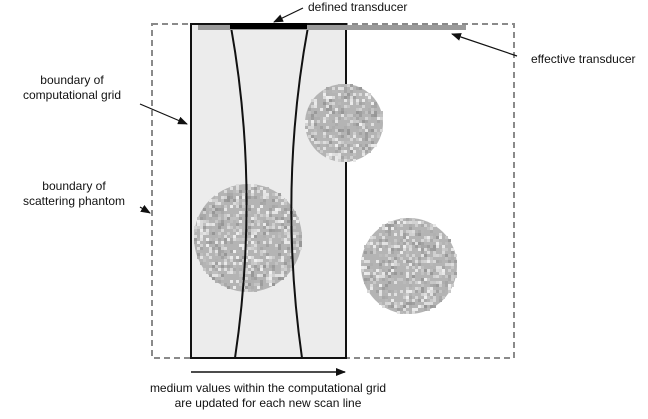 This screenshot has height=419, width=648. Describe the element at coordinates (163, 114) in the screenshot. I see `grid-boundary-arrow` at that location.